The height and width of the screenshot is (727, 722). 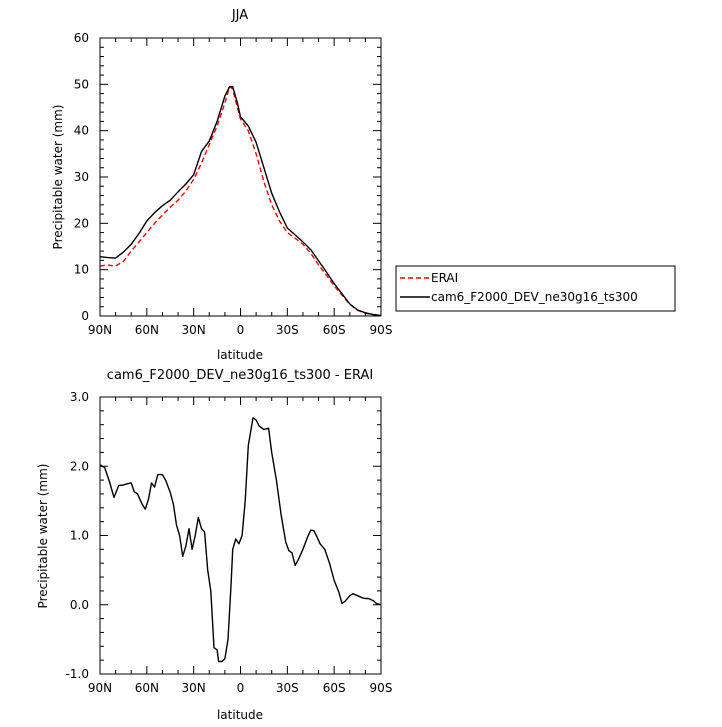 I want to click on bottom-x-tick-label: 60N, so click(x=147, y=688).